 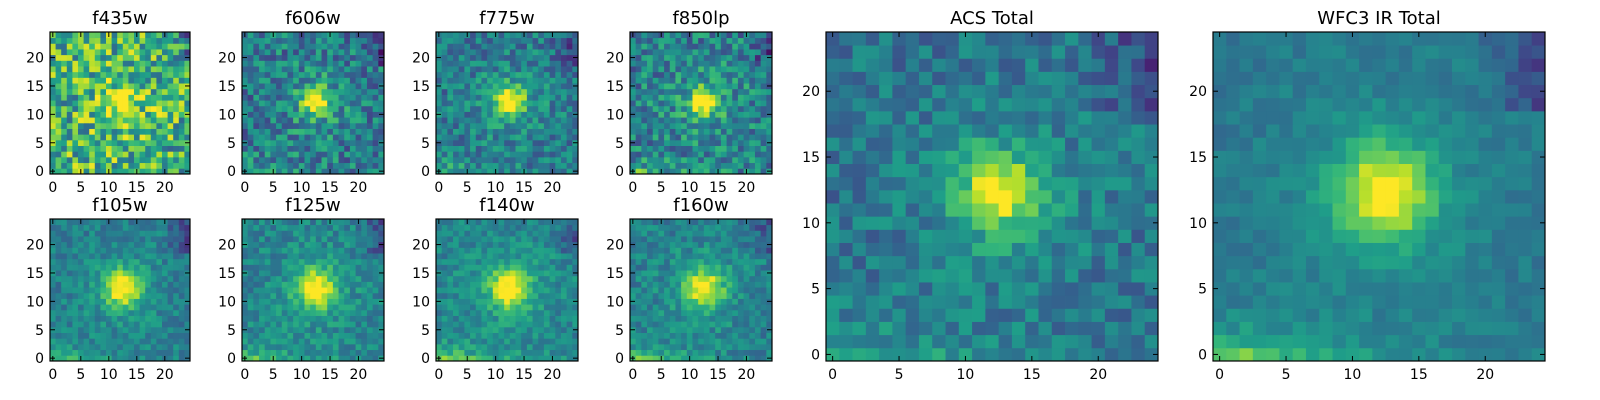 I want to click on y-tick-label: 10, so click(x=35, y=302).